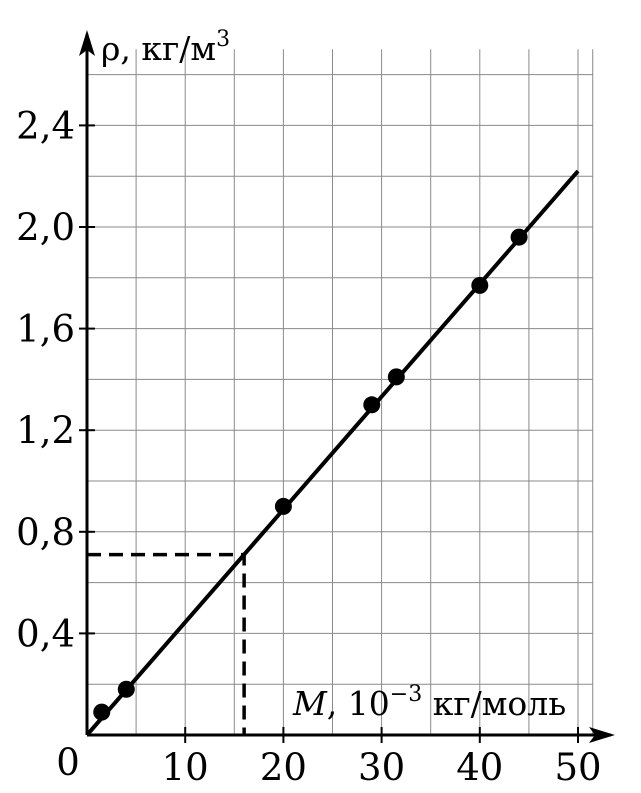 This screenshot has width=641, height=793. Describe the element at coordinates (45, 633) in the screenshot. I see `y-tick-label: 0,4` at that location.